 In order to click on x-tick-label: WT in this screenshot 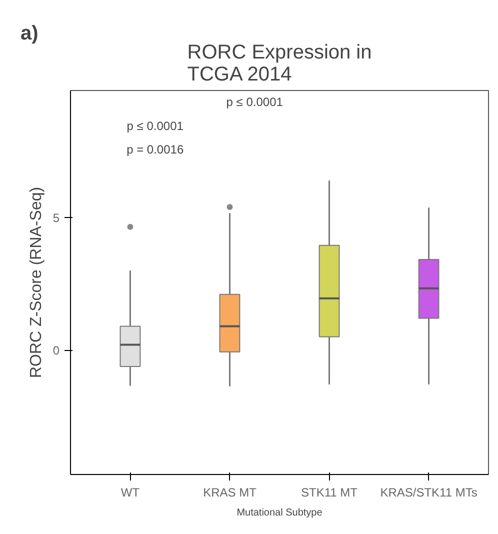, I will do `click(130, 493)`.